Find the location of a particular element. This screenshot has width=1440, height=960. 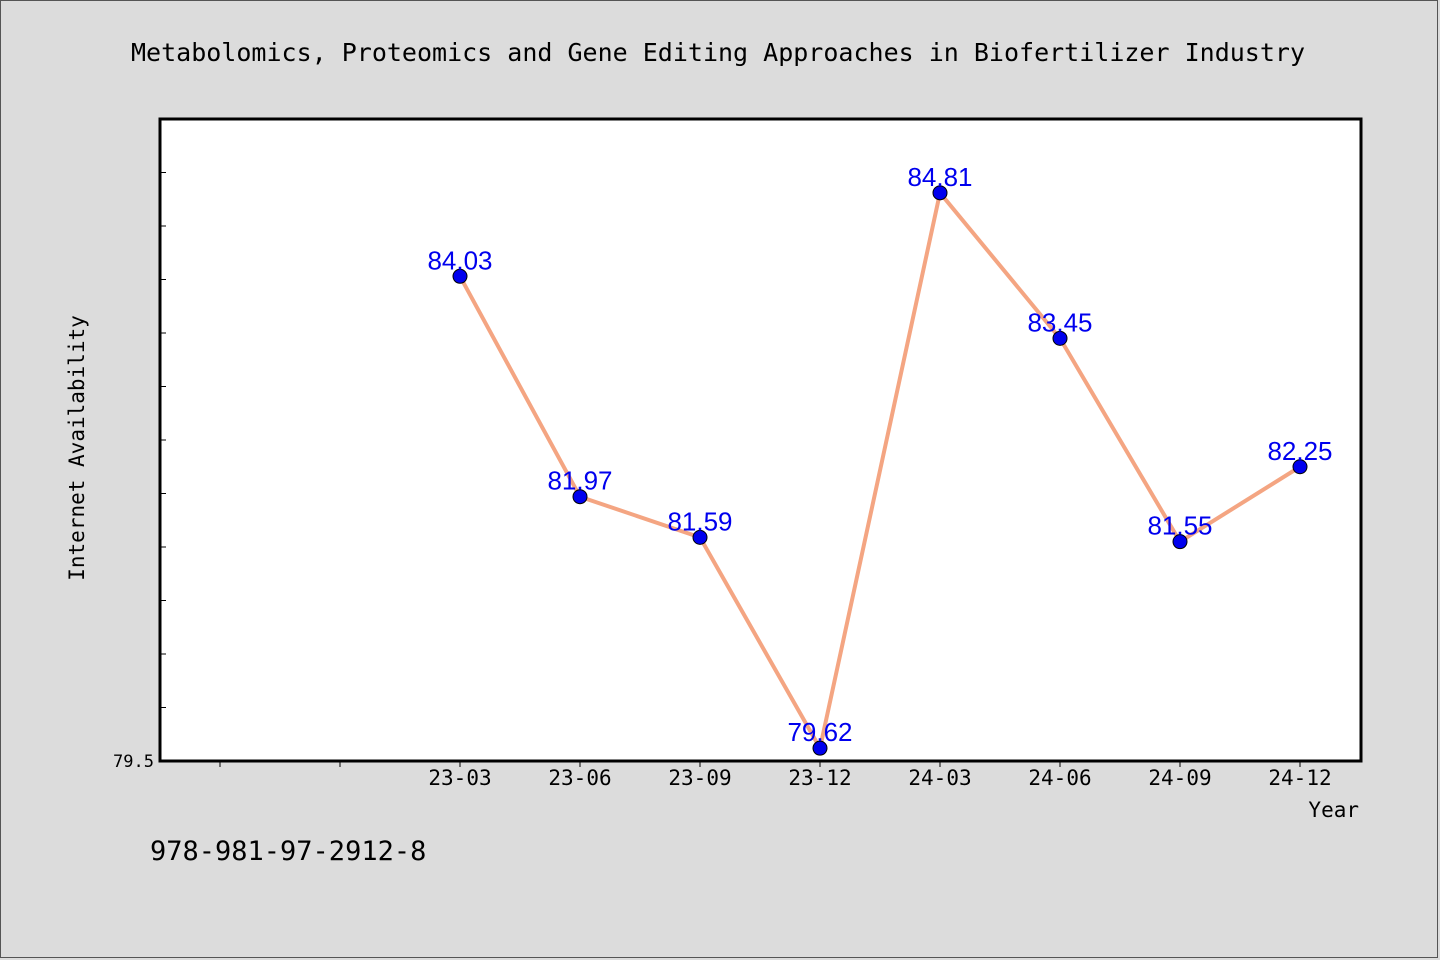

x-tick-label: 24-03 is located at coordinates (939, 778).